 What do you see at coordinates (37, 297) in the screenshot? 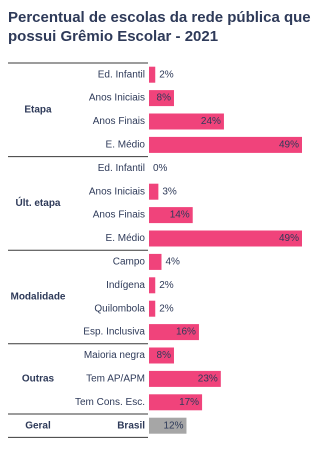
I see `group-label: Modalidade` at bounding box center [37, 297].